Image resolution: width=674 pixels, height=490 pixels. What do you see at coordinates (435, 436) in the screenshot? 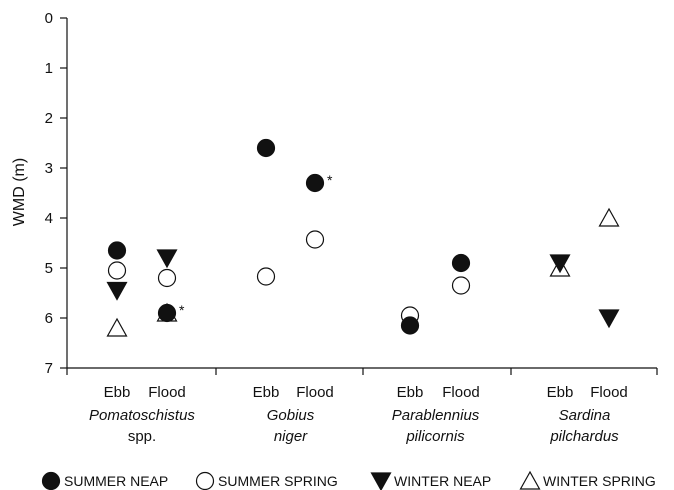
I see `species-label: pilicornis` at bounding box center [435, 436].